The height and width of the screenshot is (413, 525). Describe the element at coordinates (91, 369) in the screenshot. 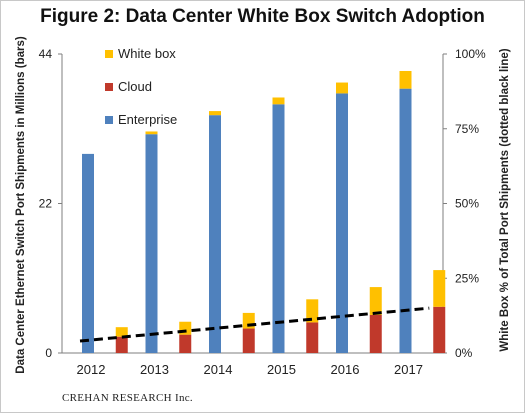

I see `x-tick-label: 2012` at that location.